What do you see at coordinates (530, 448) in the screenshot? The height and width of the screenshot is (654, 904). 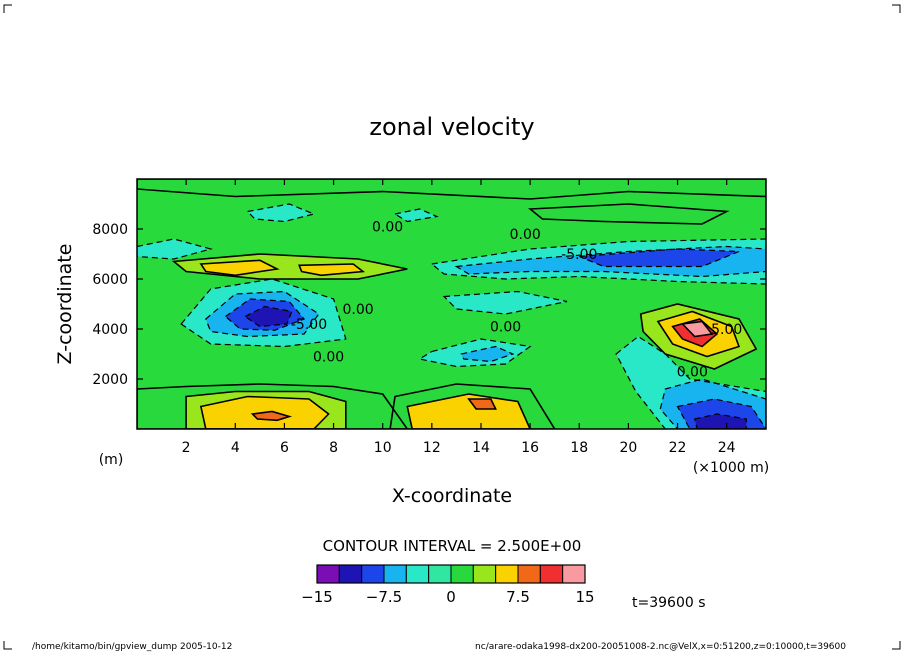 I see `x-tick-label: 16` at bounding box center [530, 448].